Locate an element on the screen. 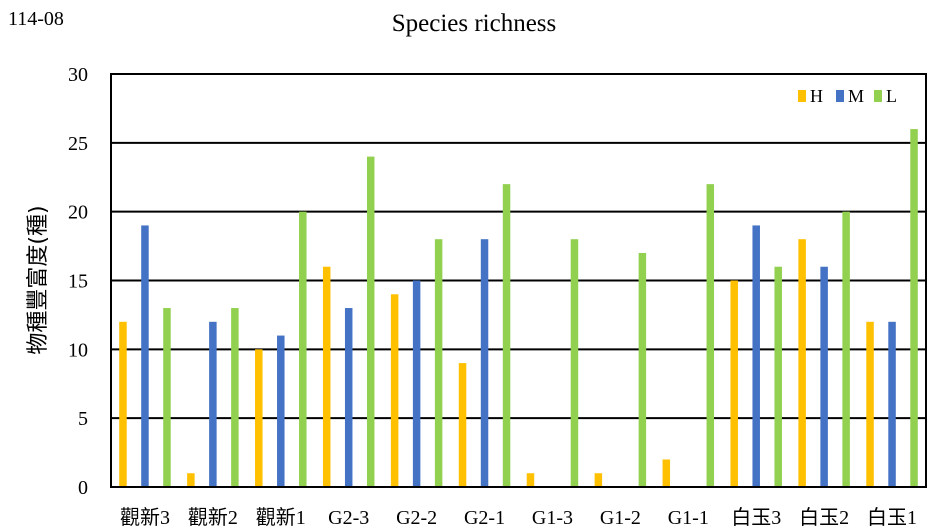  x-tick-label: 白玉2 is located at coordinates (824, 517).